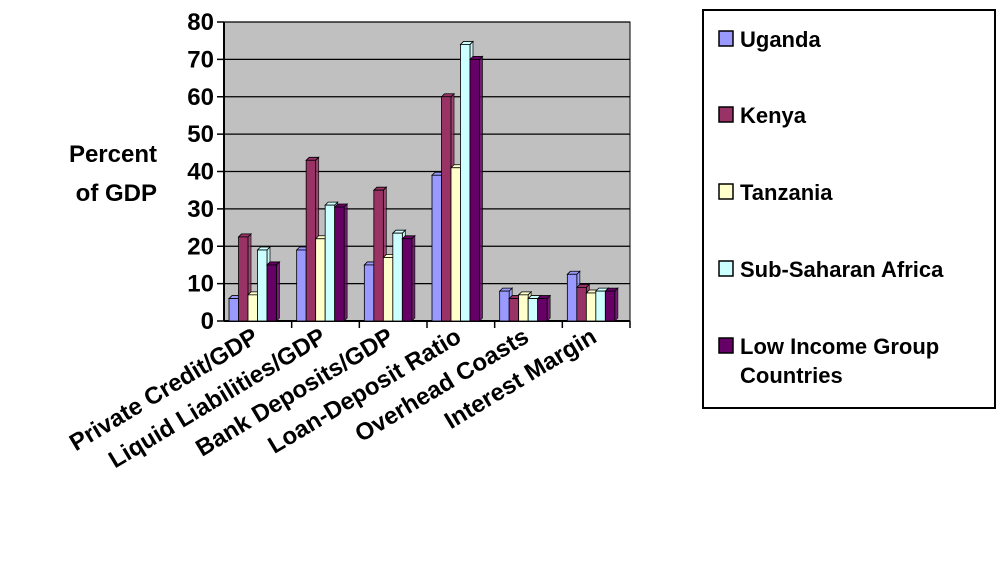 This screenshot has width=997, height=578. Describe the element at coordinates (839, 346) in the screenshot. I see `legend-label: Low Income Group` at that location.